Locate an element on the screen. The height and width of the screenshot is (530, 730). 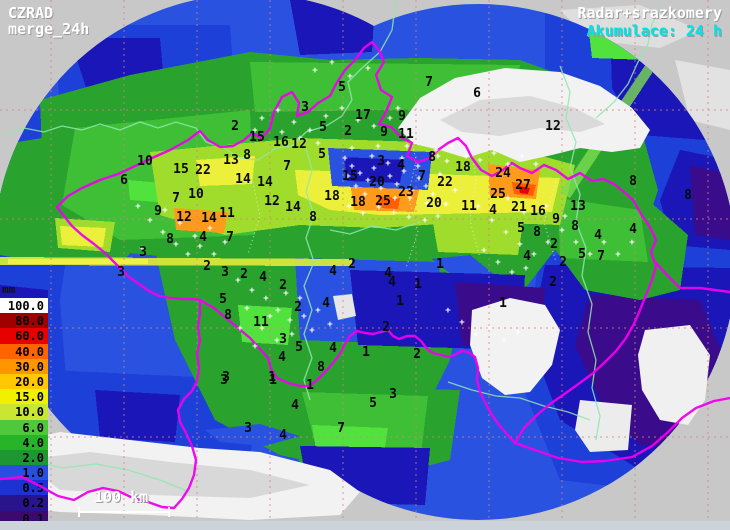
legend-band: 30.0 is located at coordinates (24, 366).